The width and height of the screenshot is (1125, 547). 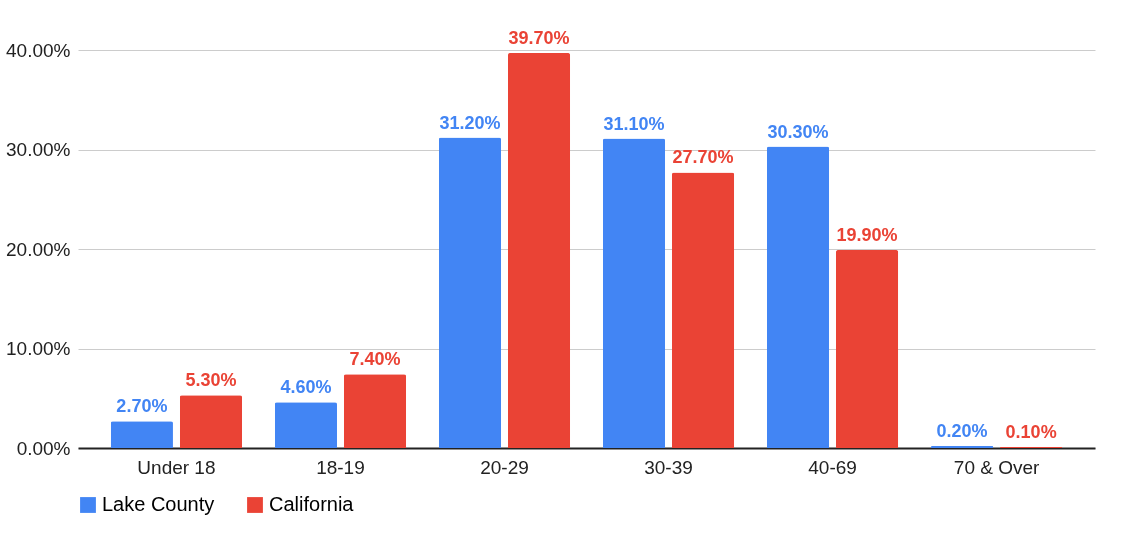 What do you see at coordinates (504, 467) in the screenshot?
I see `x-tick-label: 20-29` at bounding box center [504, 467].